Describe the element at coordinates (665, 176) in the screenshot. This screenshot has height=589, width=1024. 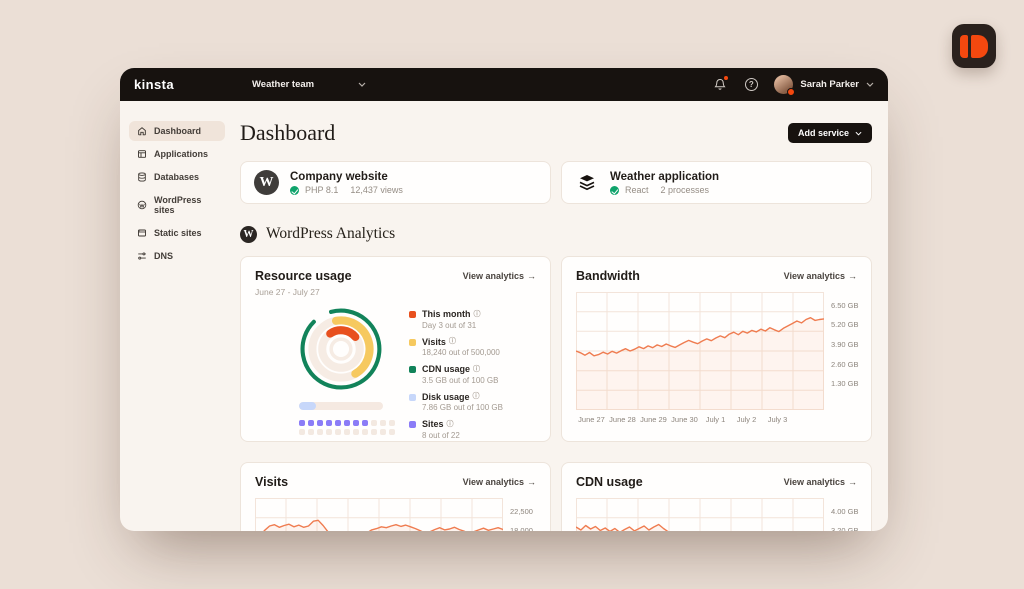
I see `service-name: Weather application` at that location.